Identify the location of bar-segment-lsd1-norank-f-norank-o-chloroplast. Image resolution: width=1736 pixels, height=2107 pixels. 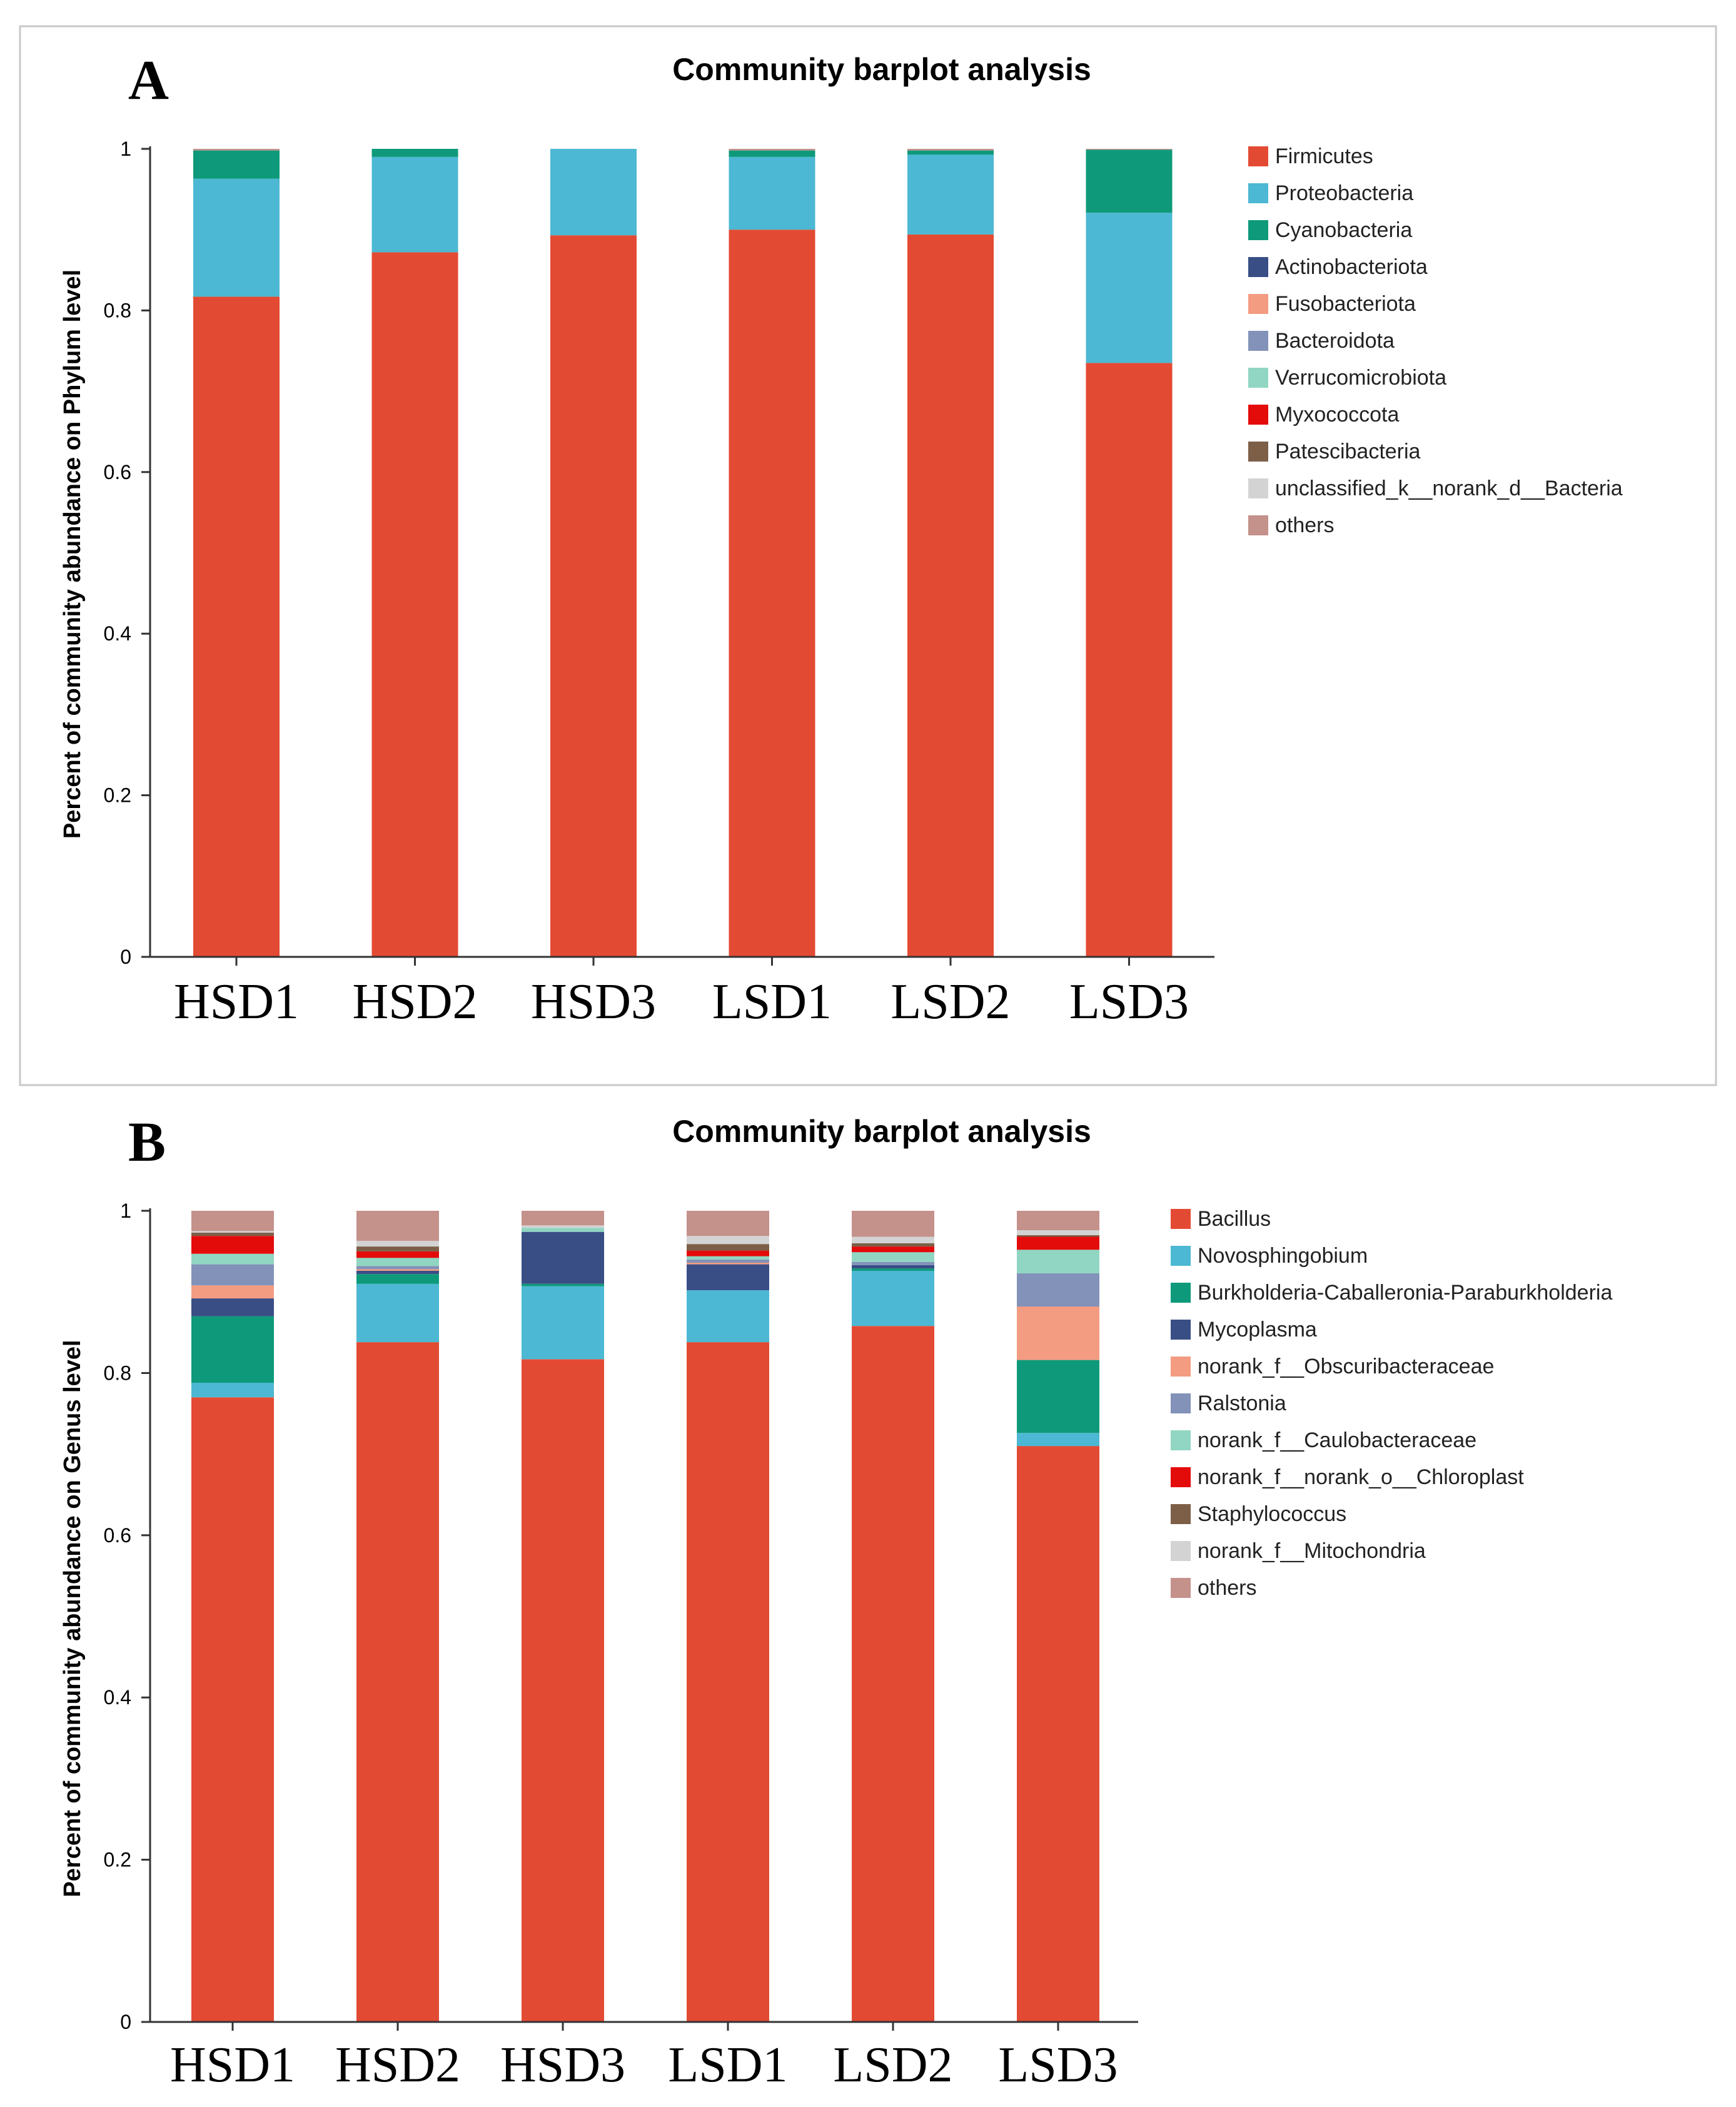
(728, 1253).